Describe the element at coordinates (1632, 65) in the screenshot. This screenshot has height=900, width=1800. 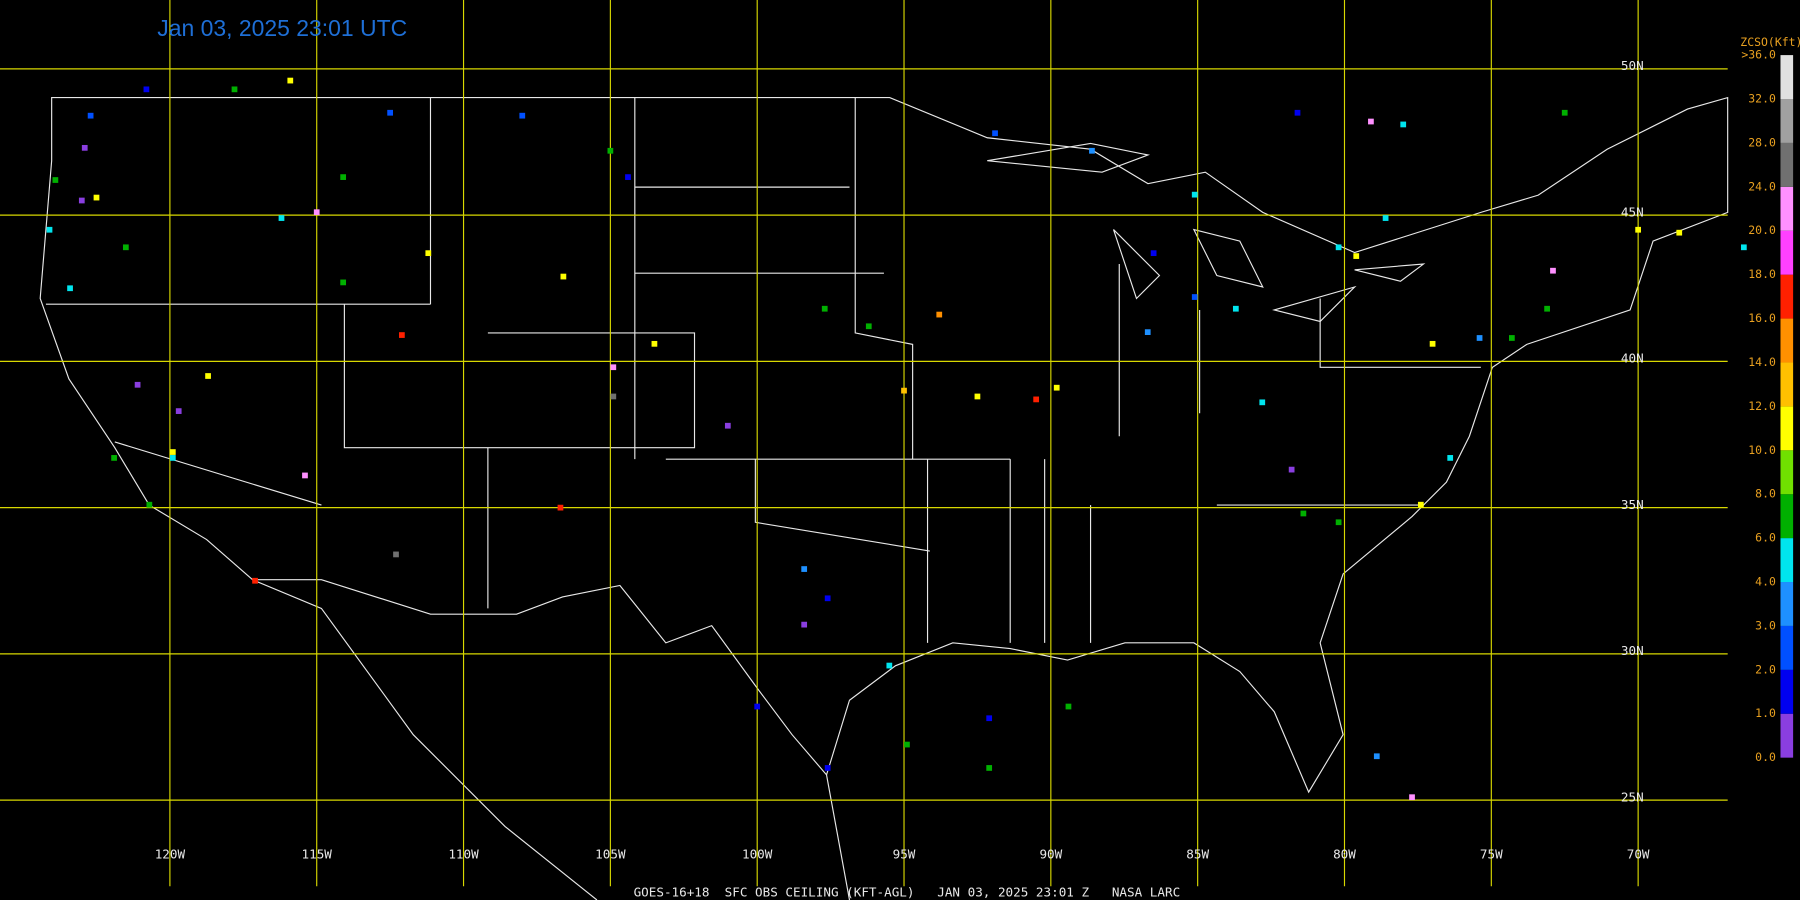
I see `lat-label: 50N` at that location.